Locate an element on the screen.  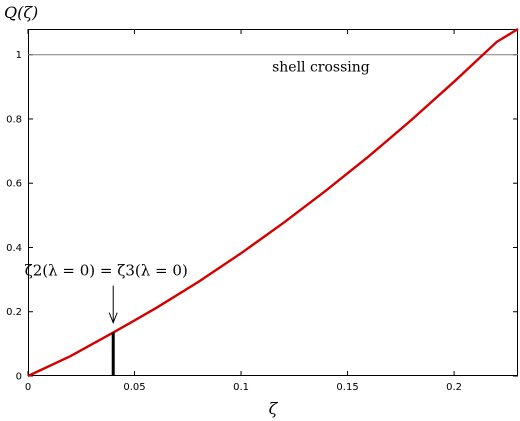
y-tick-label: 1 is located at coordinates (19, 55).